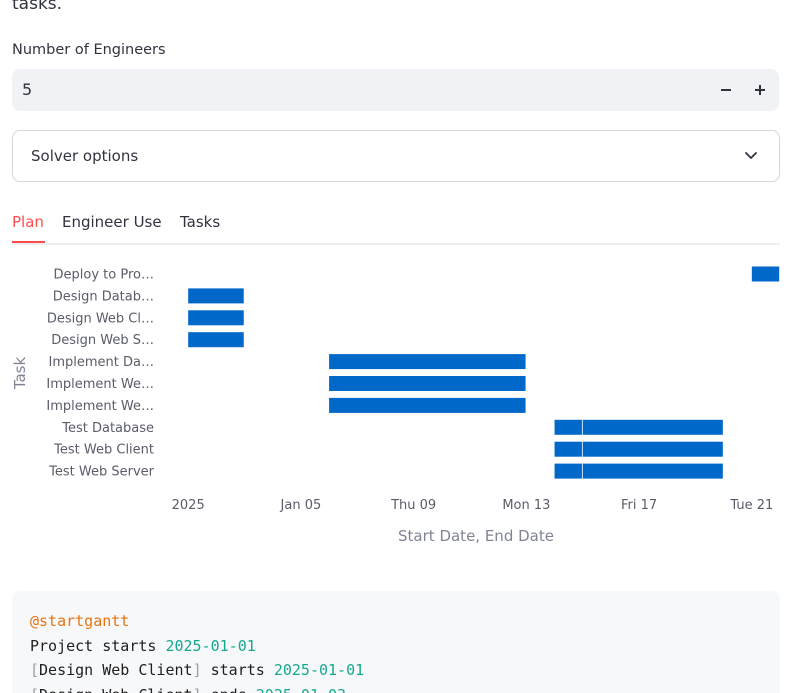 Image resolution: width=791 pixels, height=693 pixels. What do you see at coordinates (200, 222) in the screenshot?
I see `tab-tasks: Tasks` at bounding box center [200, 222].